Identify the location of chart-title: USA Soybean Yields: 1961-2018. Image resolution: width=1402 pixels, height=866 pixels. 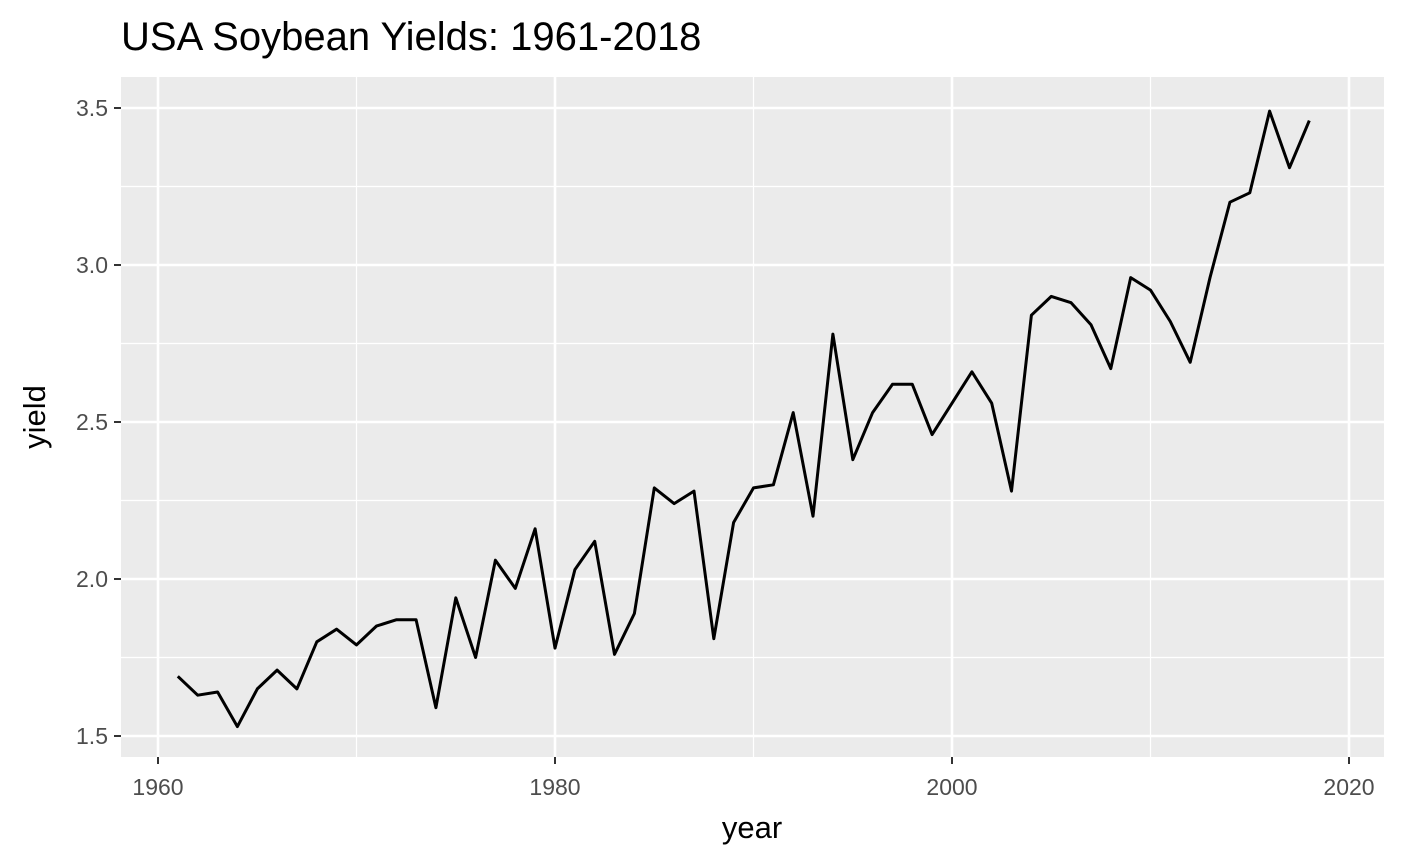
(411, 37).